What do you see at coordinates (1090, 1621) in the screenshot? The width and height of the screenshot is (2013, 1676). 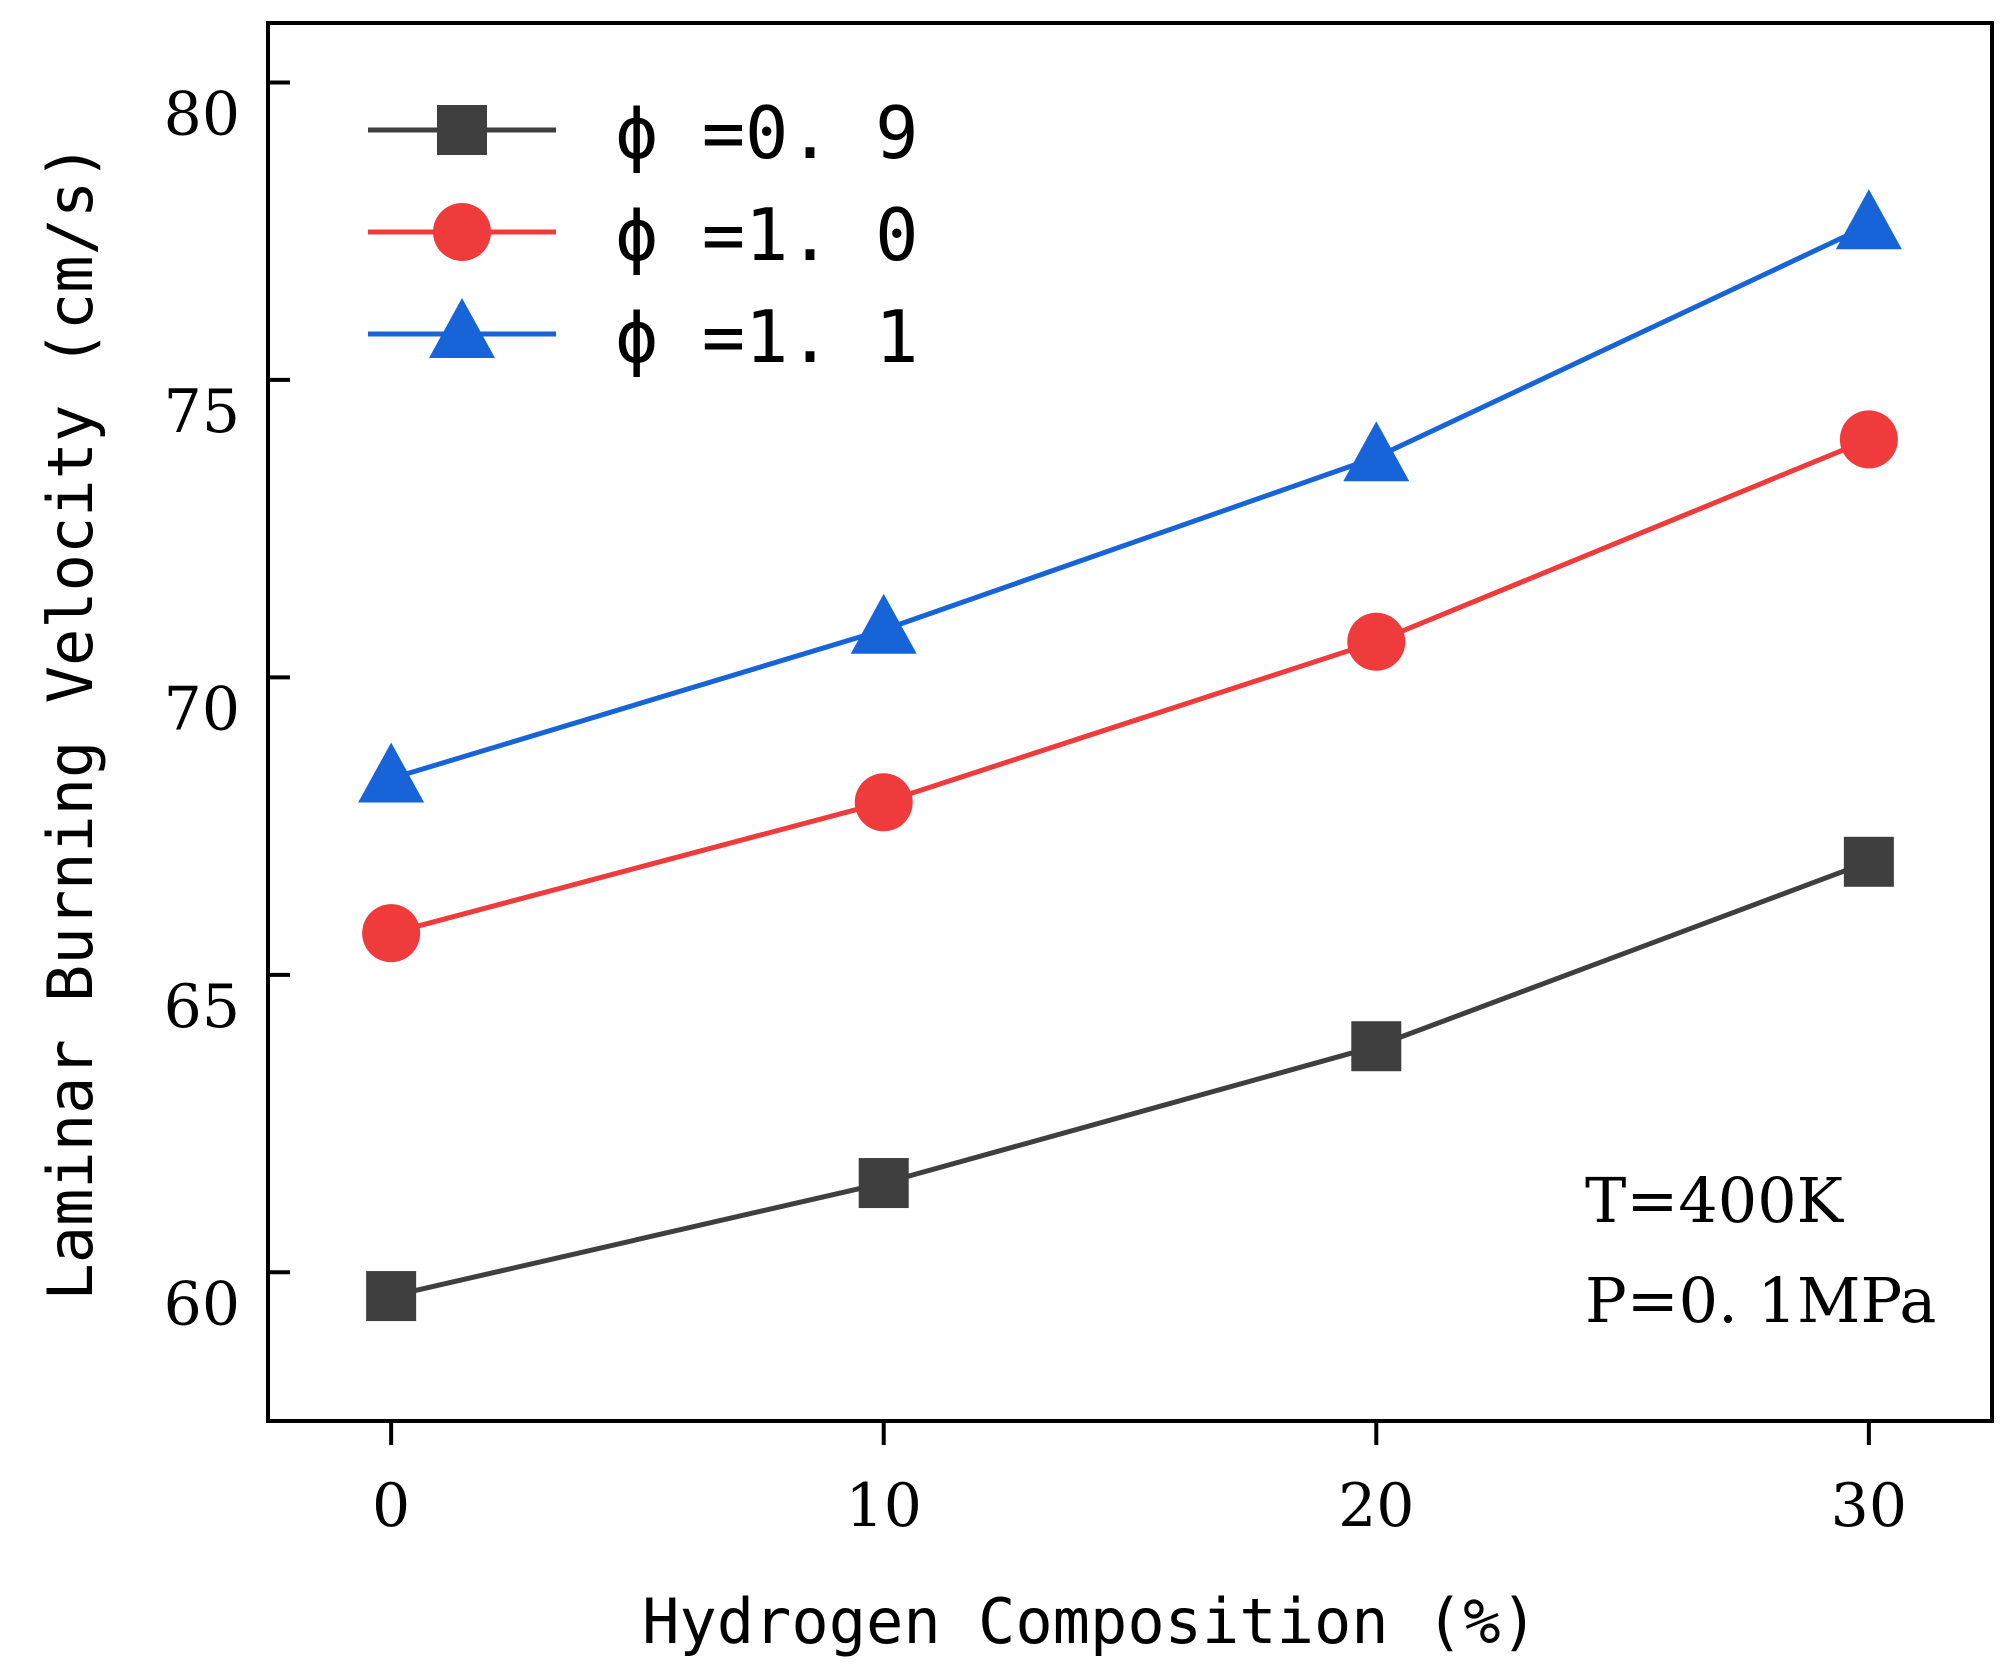 I see `x-axis-title: Hydrogen Composition (%)` at bounding box center [1090, 1621].